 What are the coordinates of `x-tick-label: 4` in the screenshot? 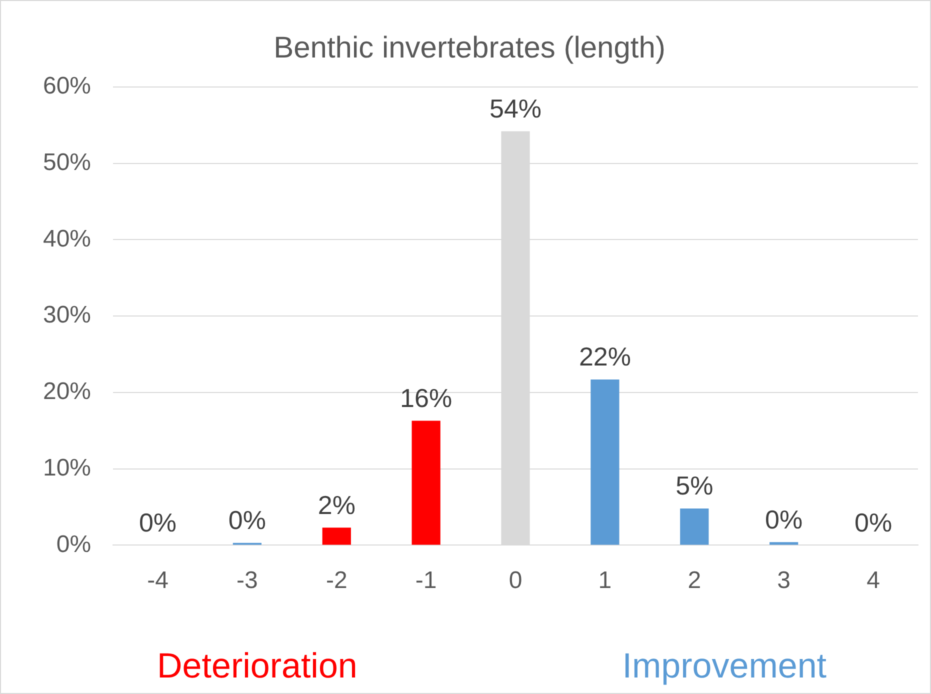 It's located at (873, 580).